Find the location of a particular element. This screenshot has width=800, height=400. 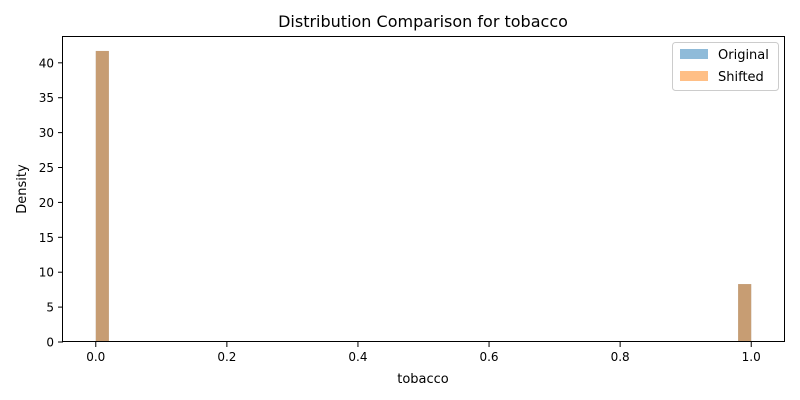

x-tick-label: 0.2 is located at coordinates (226, 357).